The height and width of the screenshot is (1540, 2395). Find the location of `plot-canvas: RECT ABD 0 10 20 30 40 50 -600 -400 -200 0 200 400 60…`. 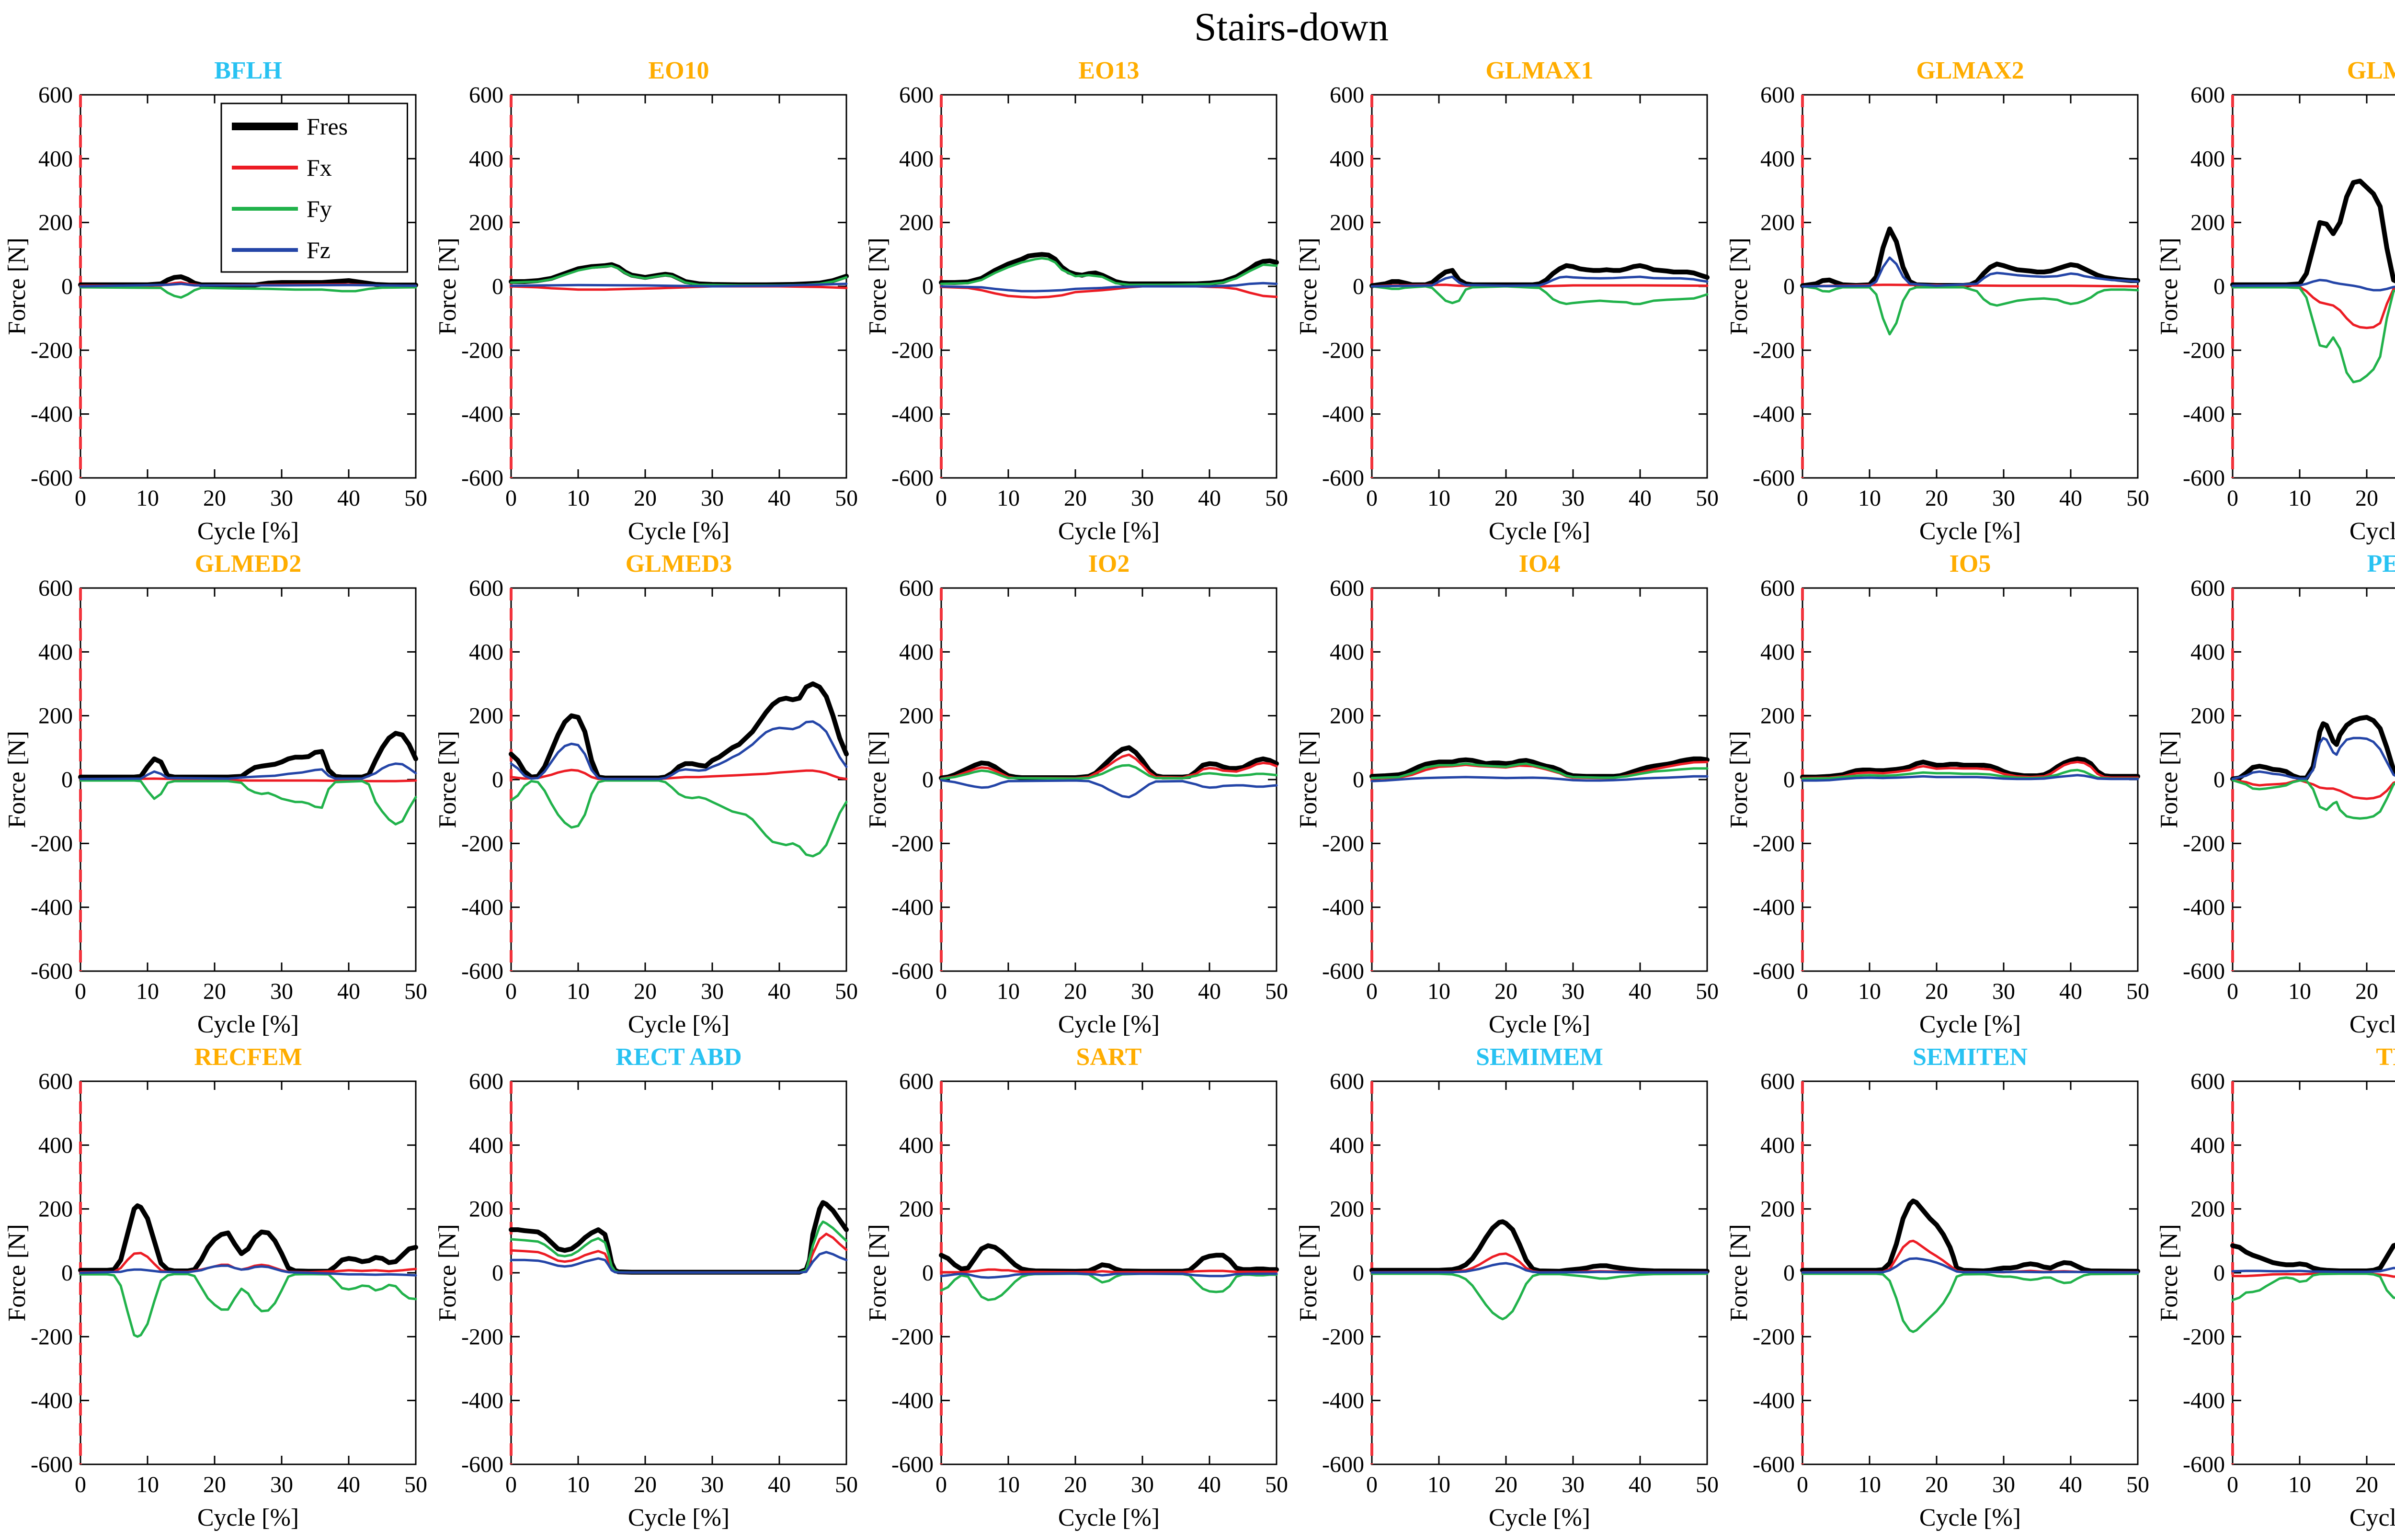

plot-canvas: RECT ABD 0 10 20 30 40 50 -600 -400 -200 0 200 400 60… is located at coordinates (646, 1287).